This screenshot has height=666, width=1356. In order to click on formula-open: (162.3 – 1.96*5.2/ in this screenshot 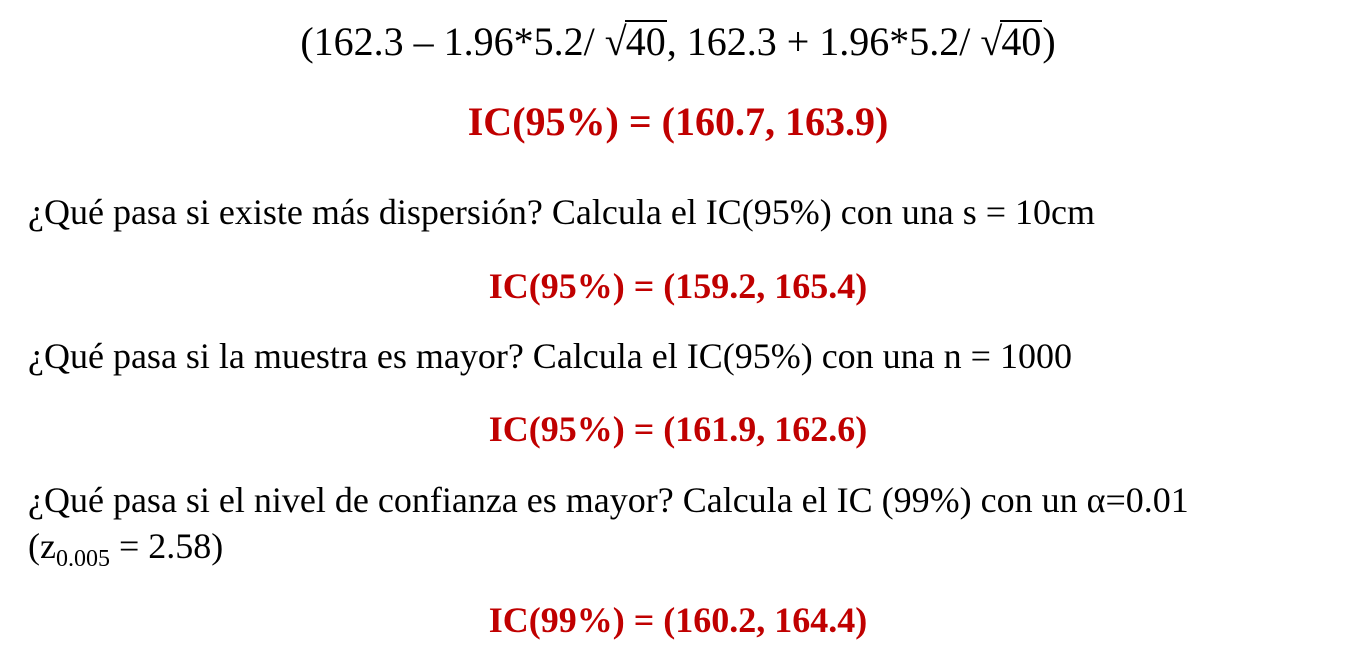, I will do `click(452, 41)`.